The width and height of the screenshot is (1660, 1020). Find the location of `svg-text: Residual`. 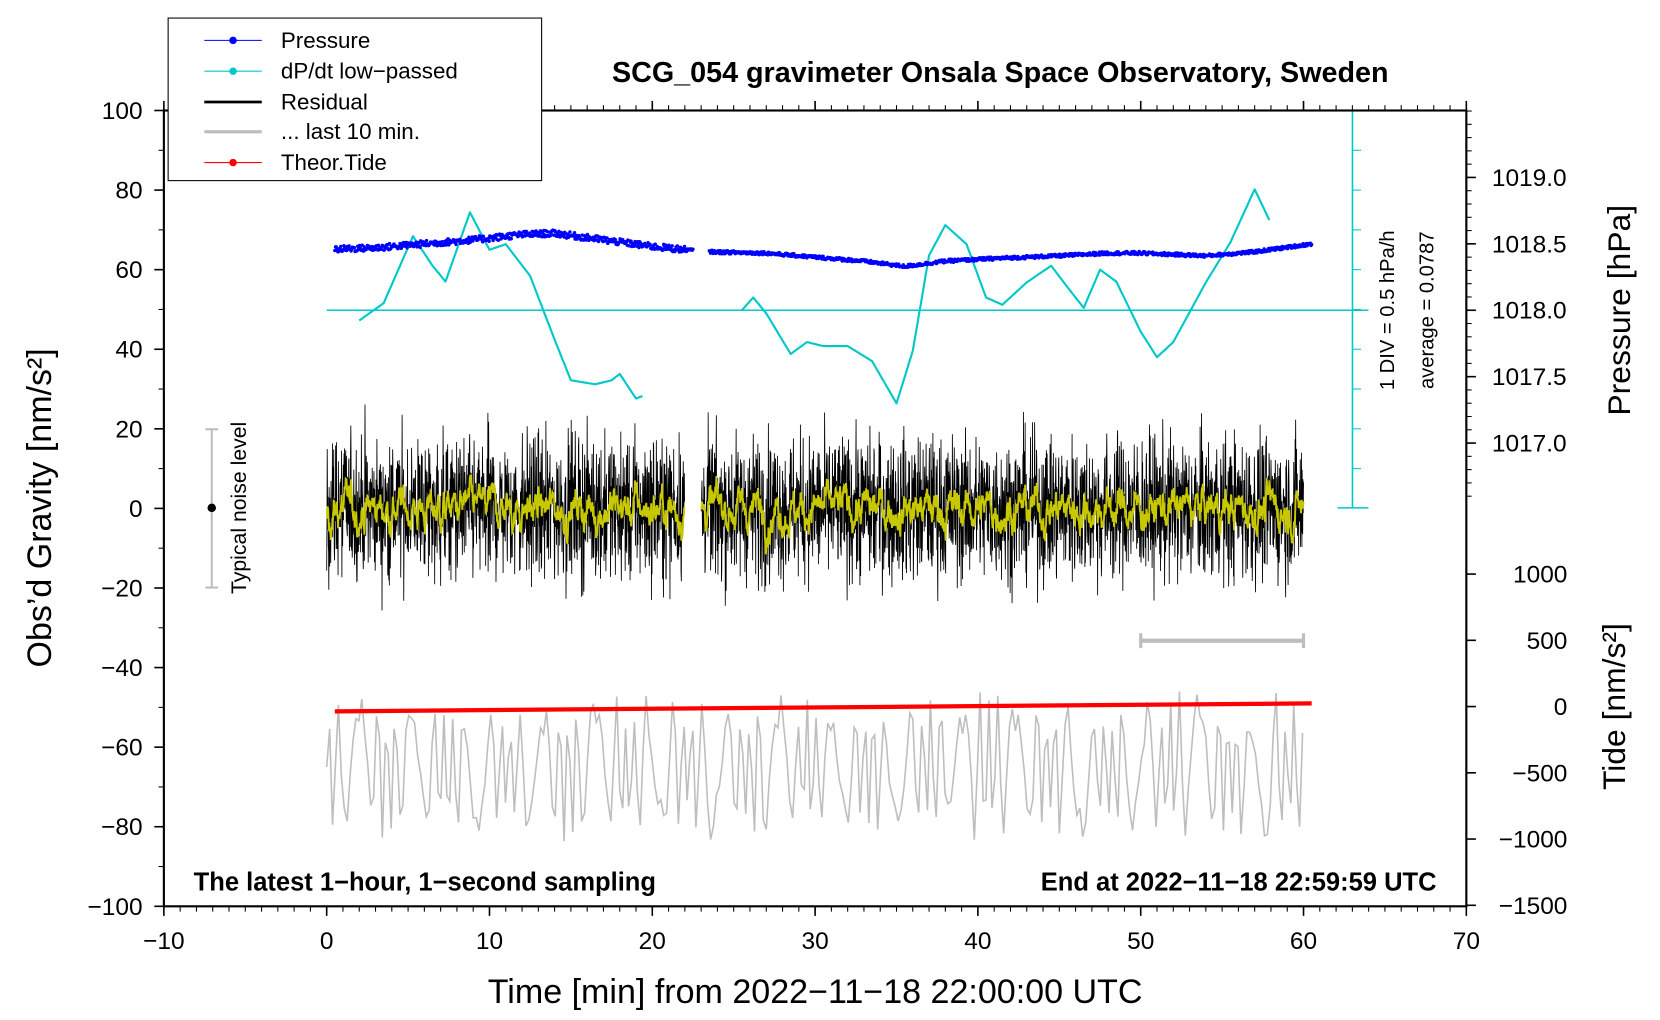

svg-text: Residual is located at coordinates (324, 101).